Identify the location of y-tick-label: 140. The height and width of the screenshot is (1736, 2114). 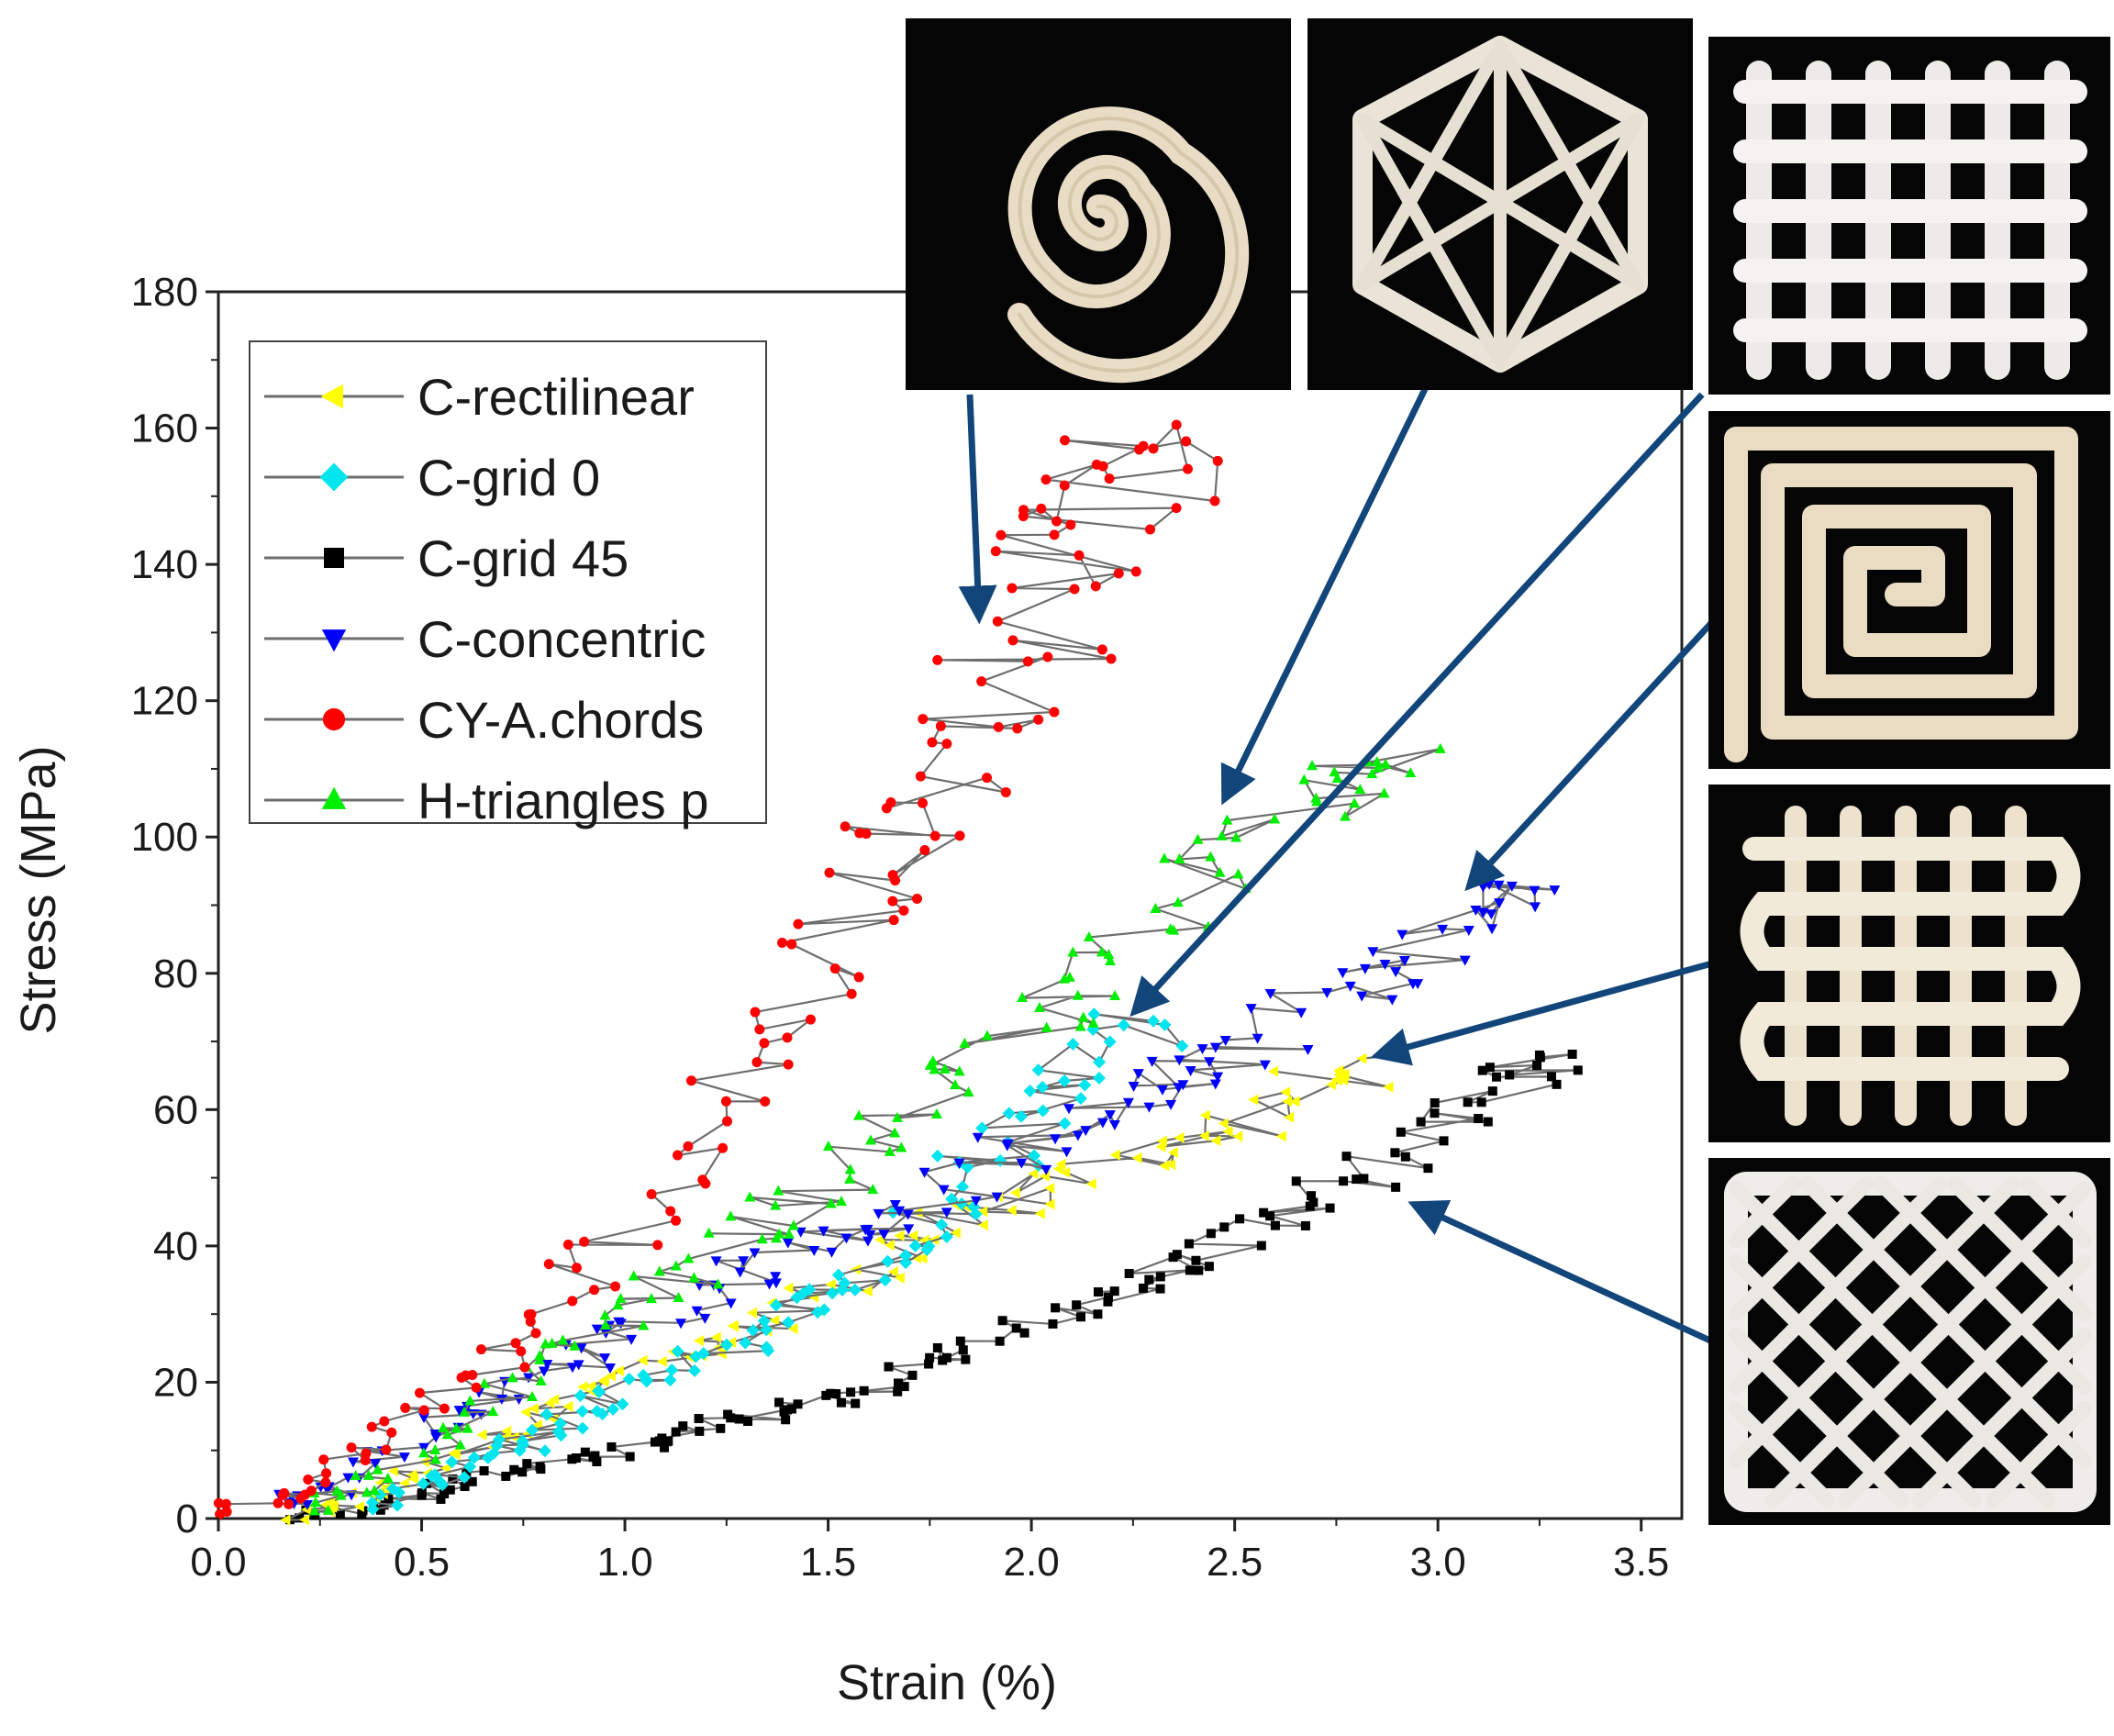
(165, 564).